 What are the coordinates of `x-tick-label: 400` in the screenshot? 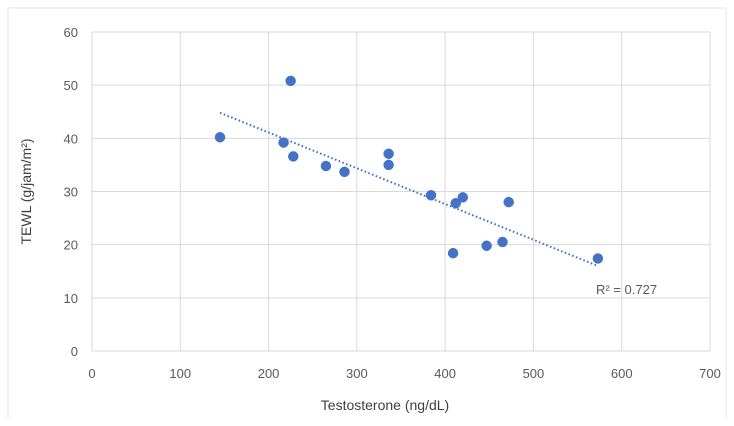 It's located at (445, 373).